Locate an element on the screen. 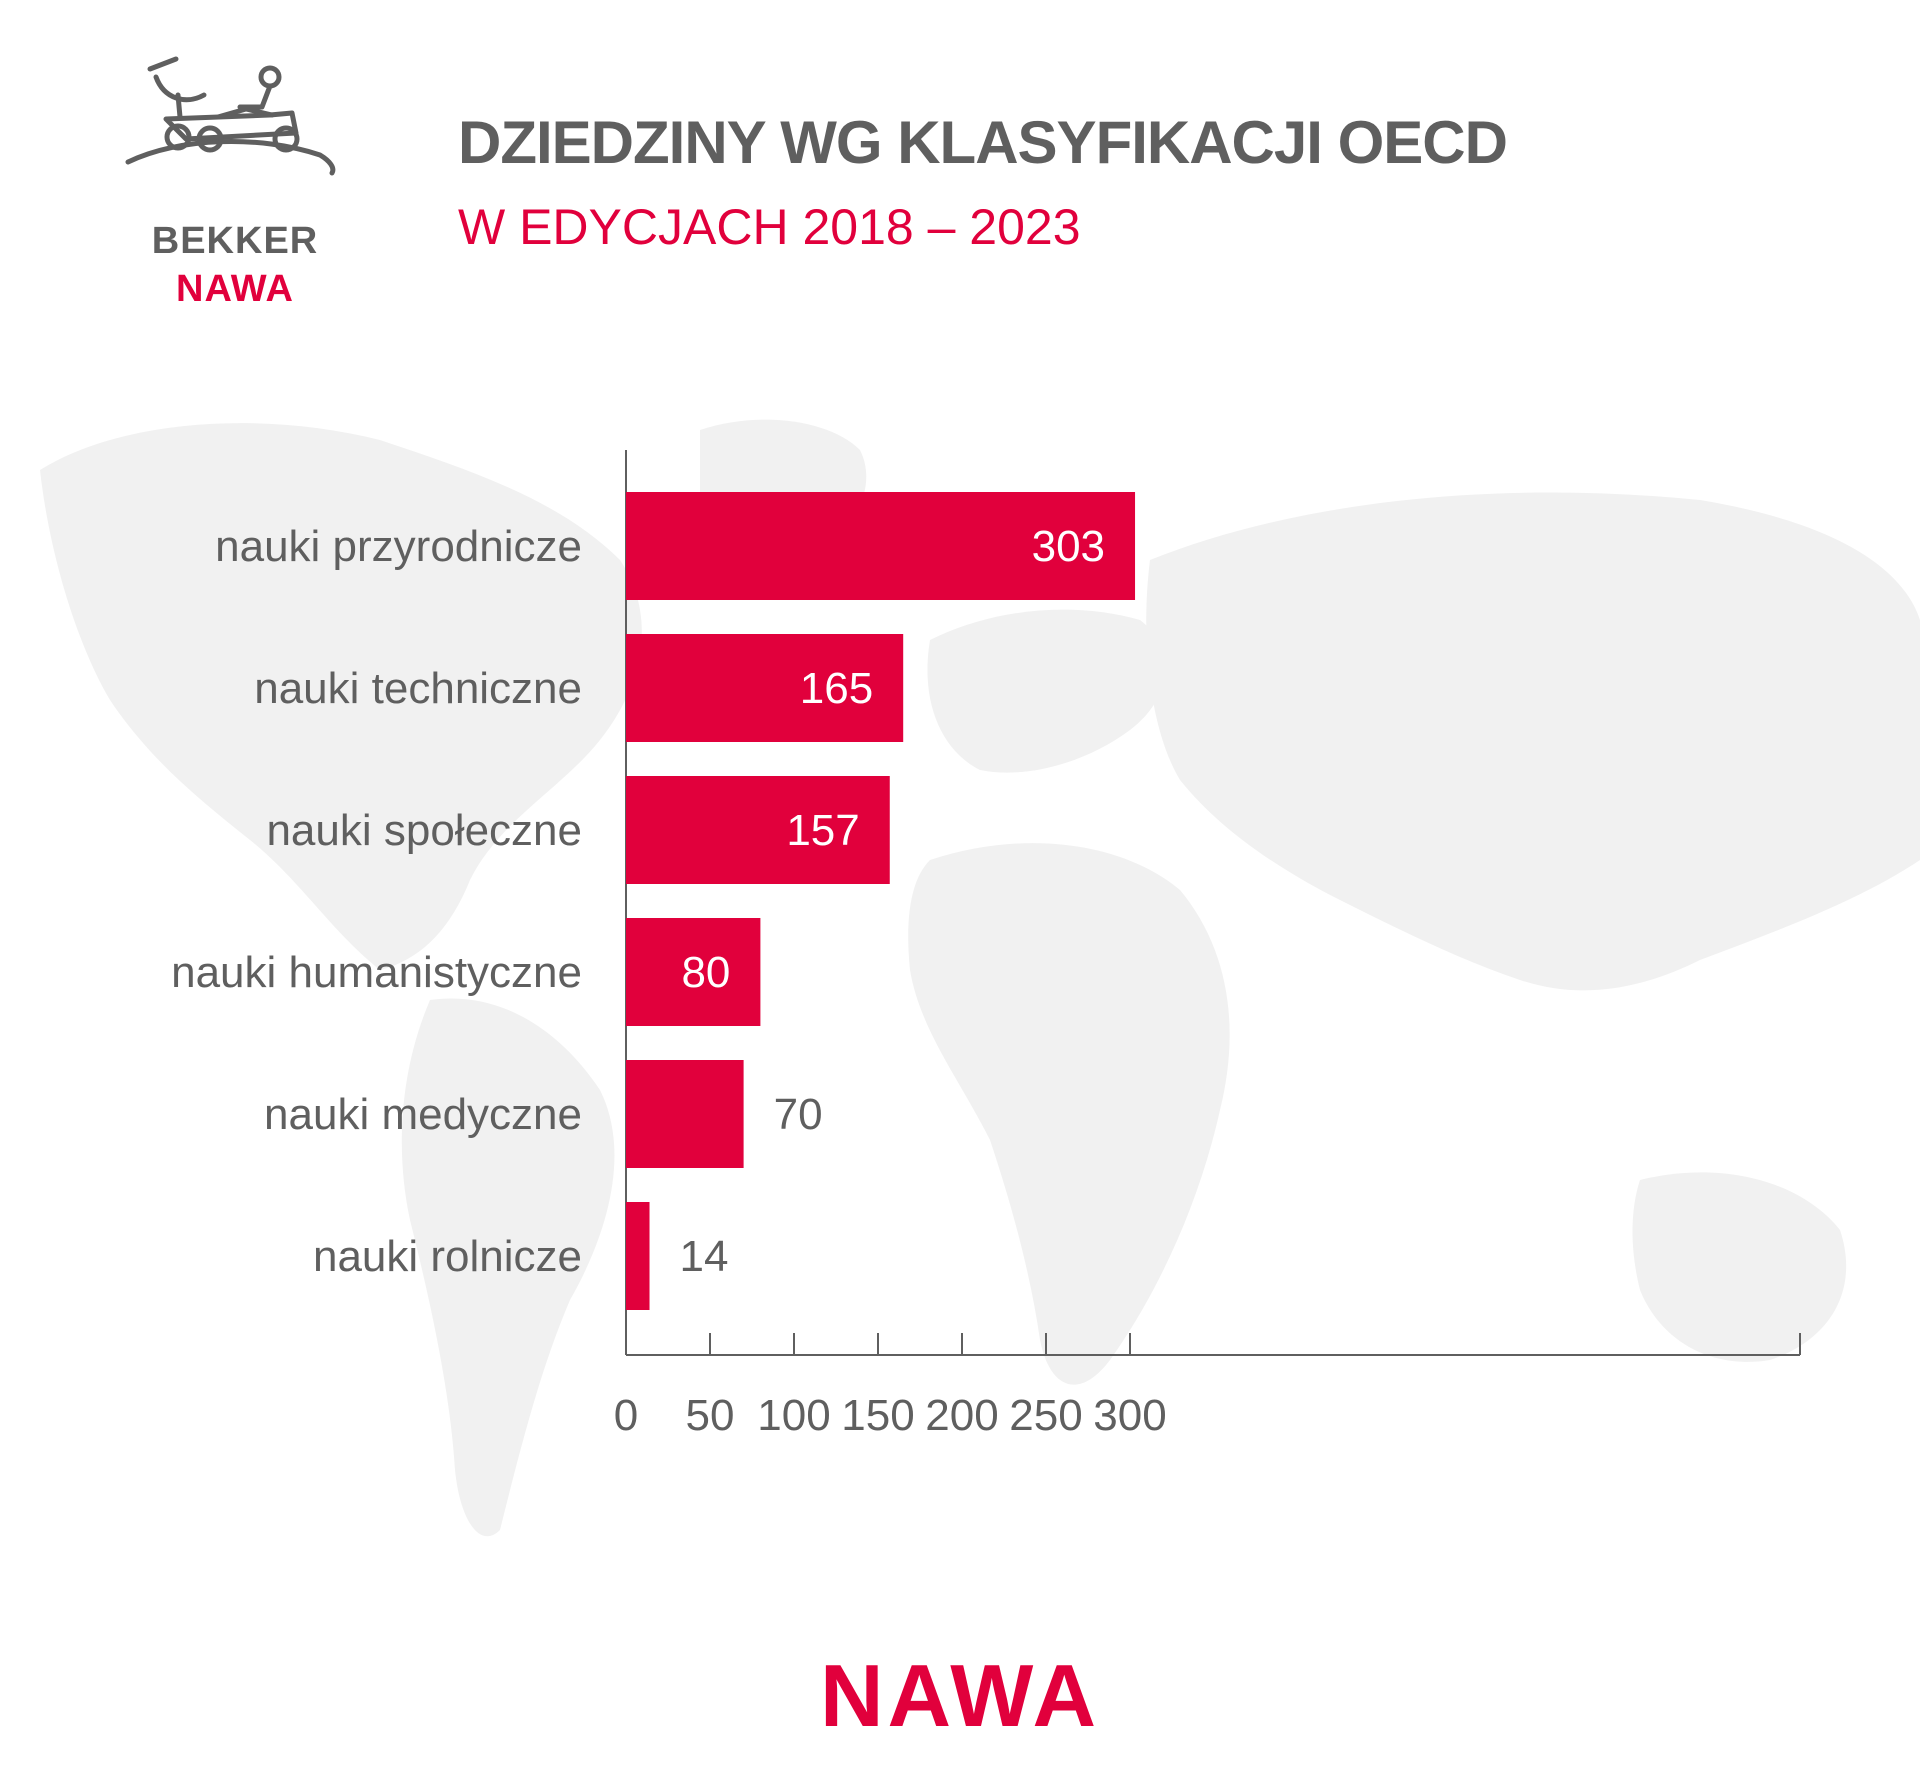 This screenshot has height=1779, width=1920. x-tick-label-0: 0 is located at coordinates (626, 1415).